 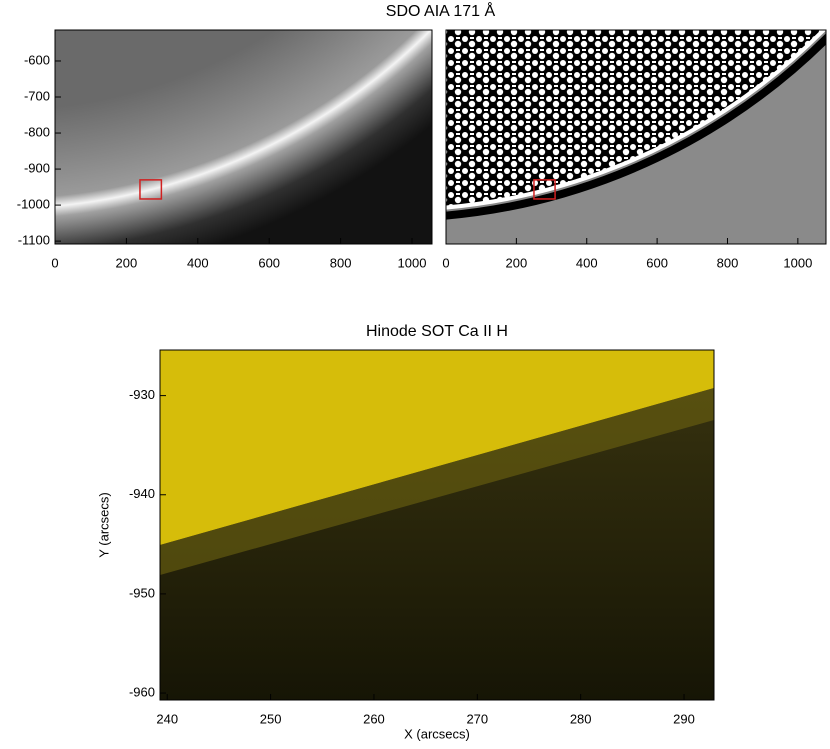 I want to click on x-tick-label: 290, so click(x=684, y=718).